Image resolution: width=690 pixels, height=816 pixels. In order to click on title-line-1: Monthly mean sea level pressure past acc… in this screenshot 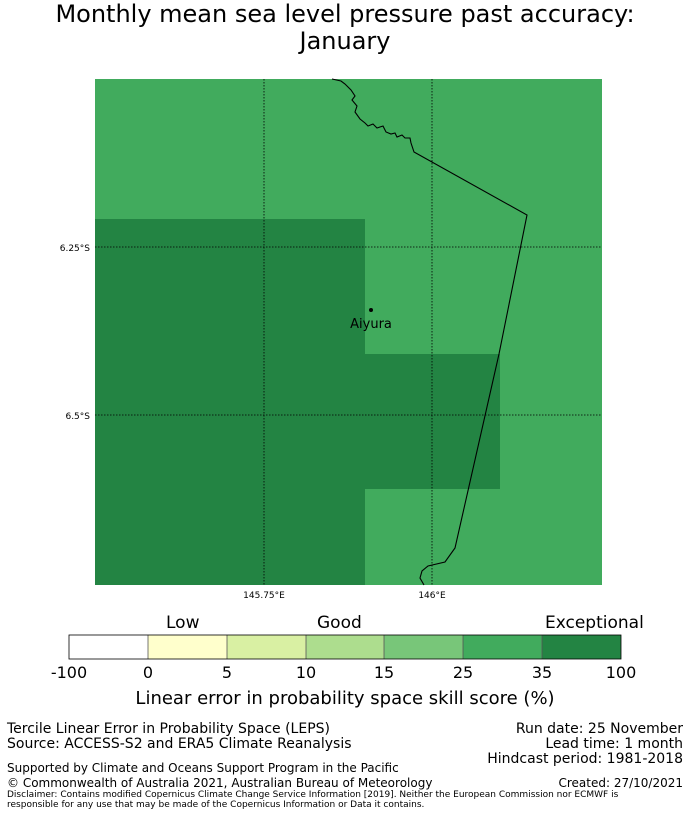, I will do `click(345, 14)`.